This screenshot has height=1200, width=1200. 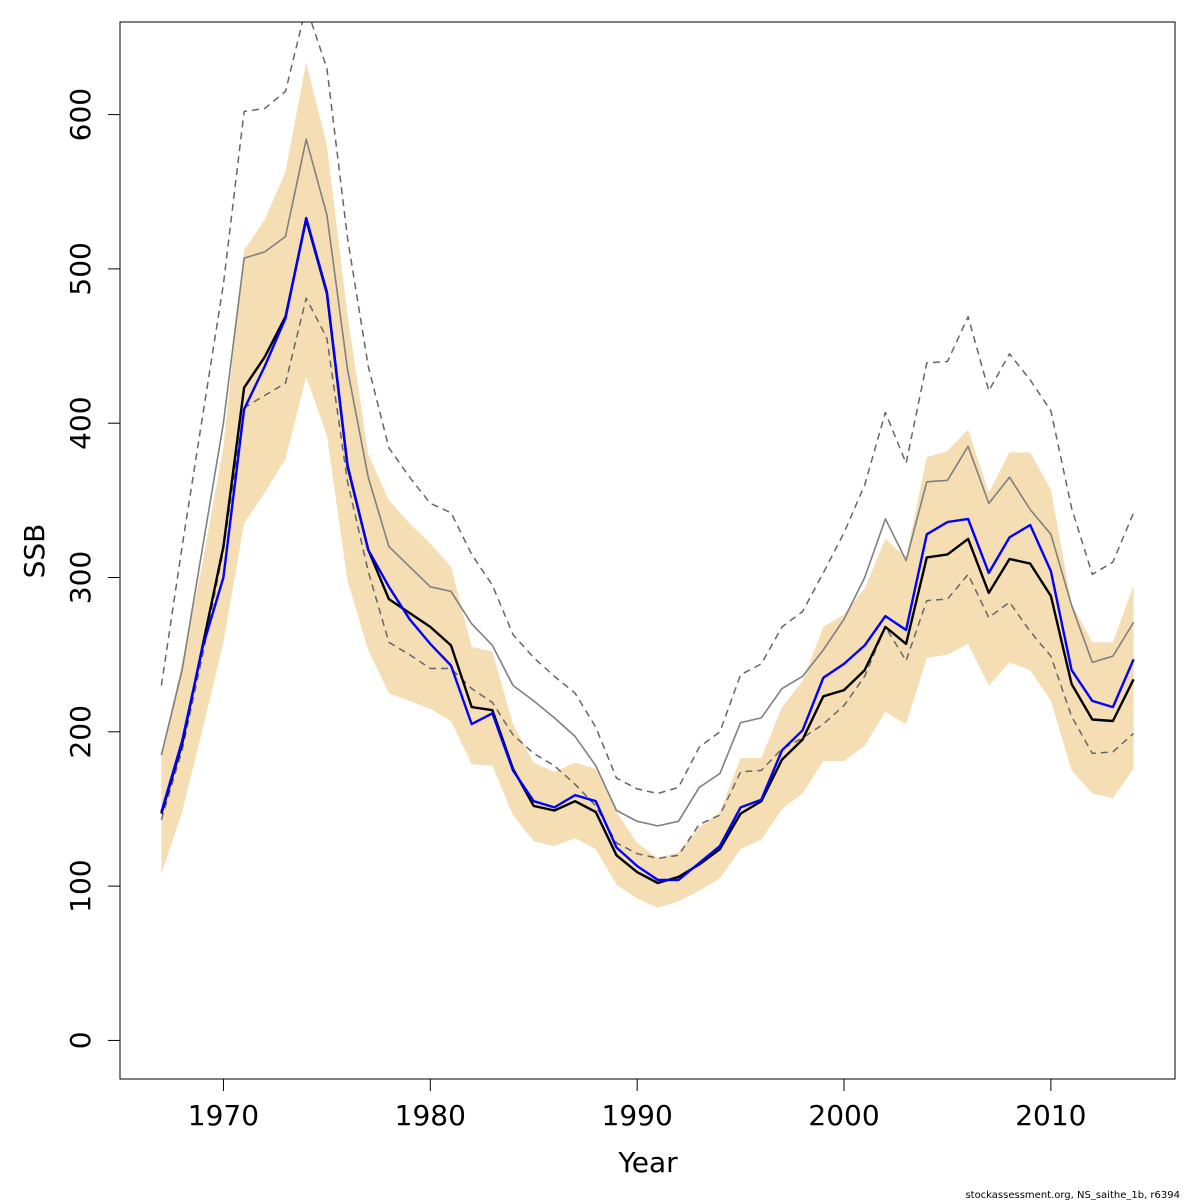 I want to click on y-tick-label: 0, so click(x=80, y=1040).